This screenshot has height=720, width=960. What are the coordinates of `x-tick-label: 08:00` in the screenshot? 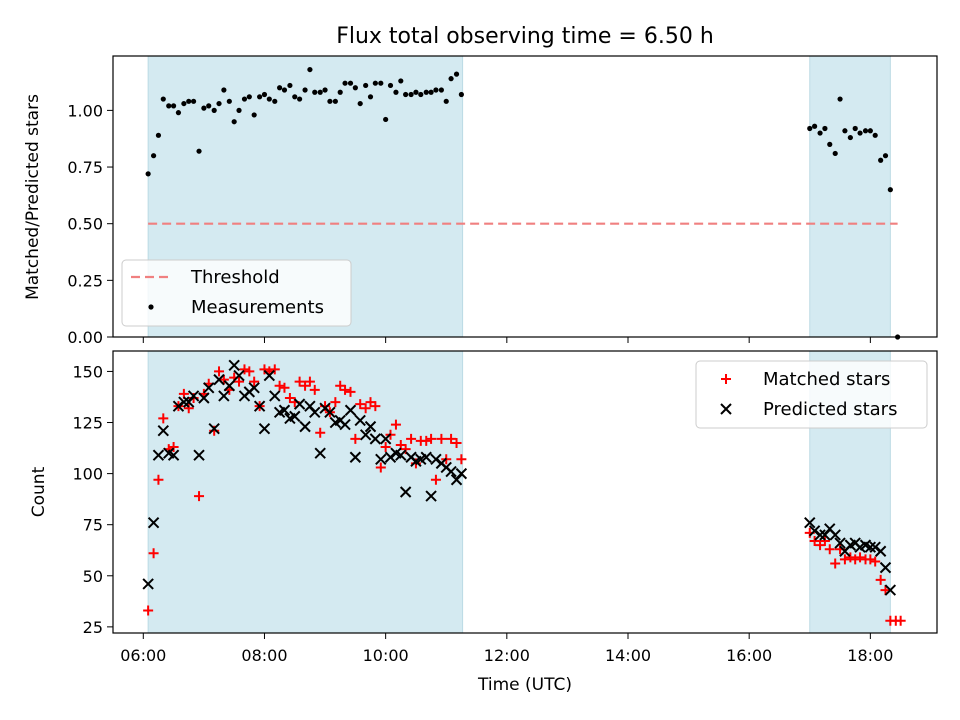 It's located at (264, 655).